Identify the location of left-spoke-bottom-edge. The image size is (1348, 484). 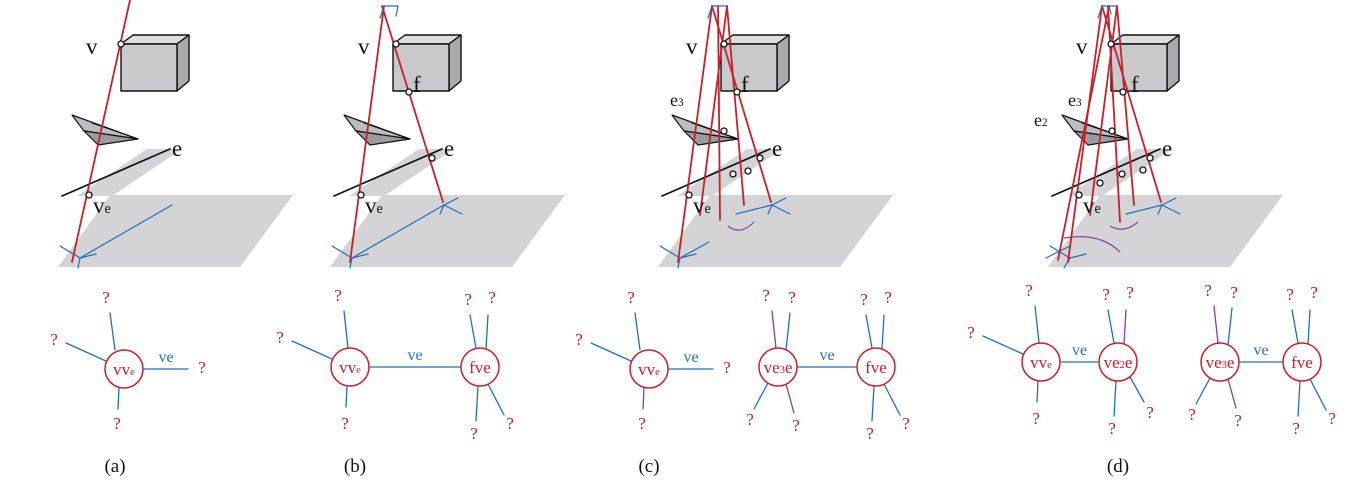
(1037, 391).